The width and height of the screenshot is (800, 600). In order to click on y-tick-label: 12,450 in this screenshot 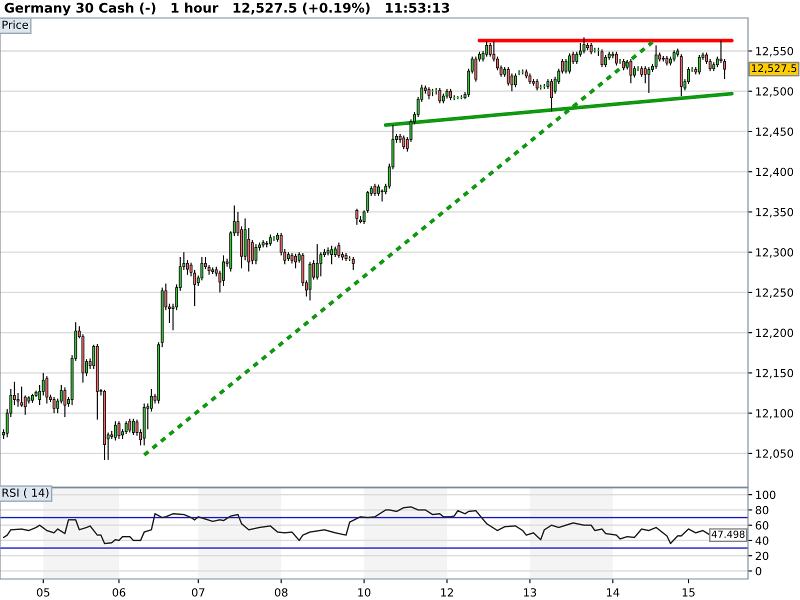, I will do `click(775, 132)`.